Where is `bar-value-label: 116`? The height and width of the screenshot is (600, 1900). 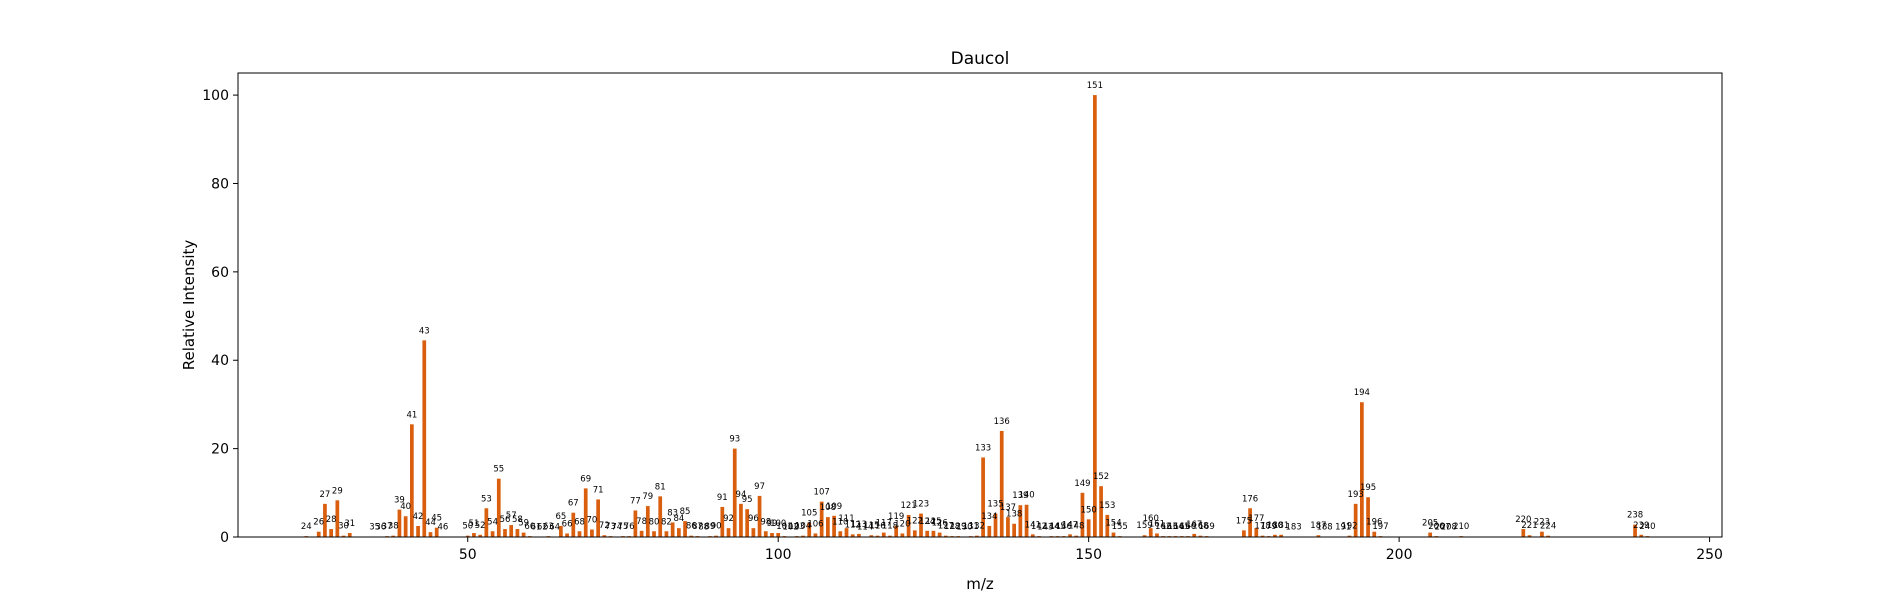 bar-value-label: 116 is located at coordinates (877, 527).